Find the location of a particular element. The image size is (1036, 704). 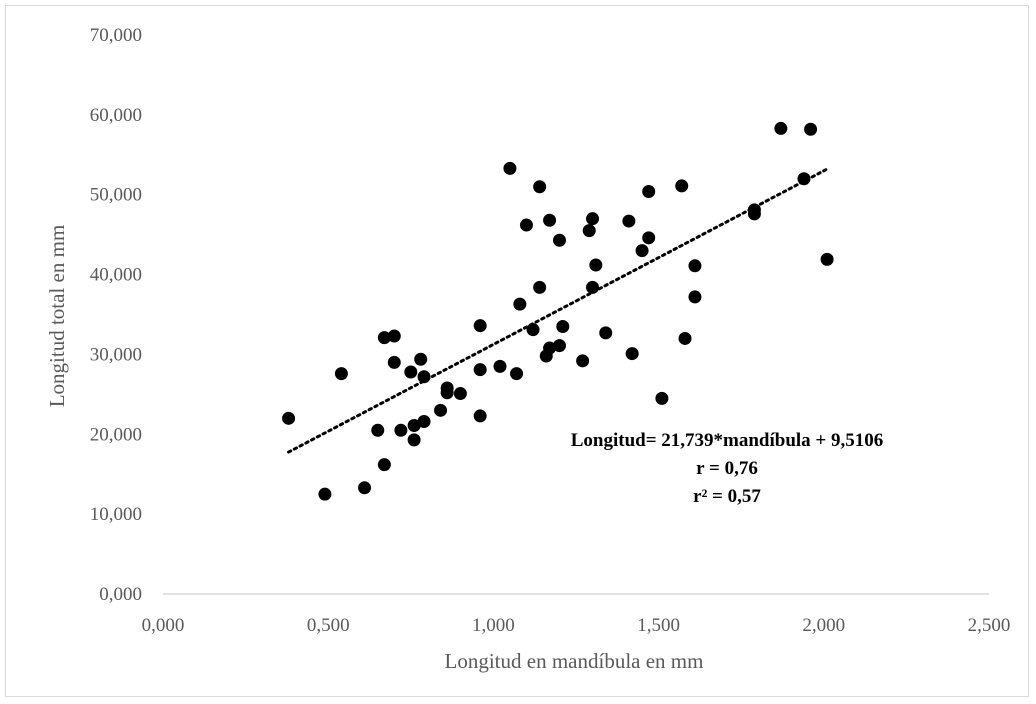

y-tick-label: 50,000 is located at coordinates (116, 195).